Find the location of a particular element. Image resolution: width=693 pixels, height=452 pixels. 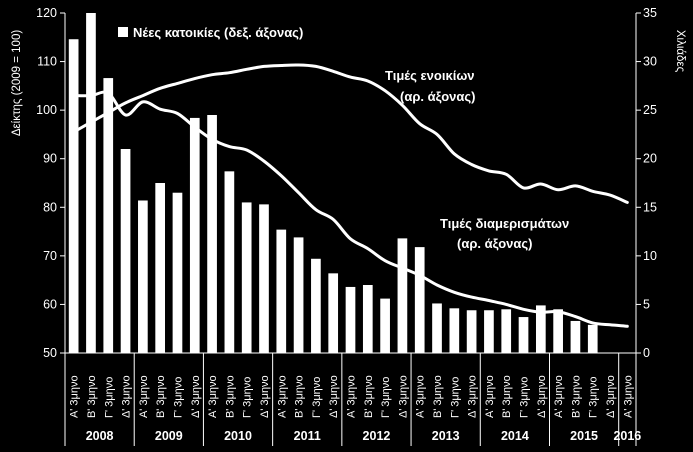

annotation-apartments-line2: (αρ. άξονας) is located at coordinates (494, 243).